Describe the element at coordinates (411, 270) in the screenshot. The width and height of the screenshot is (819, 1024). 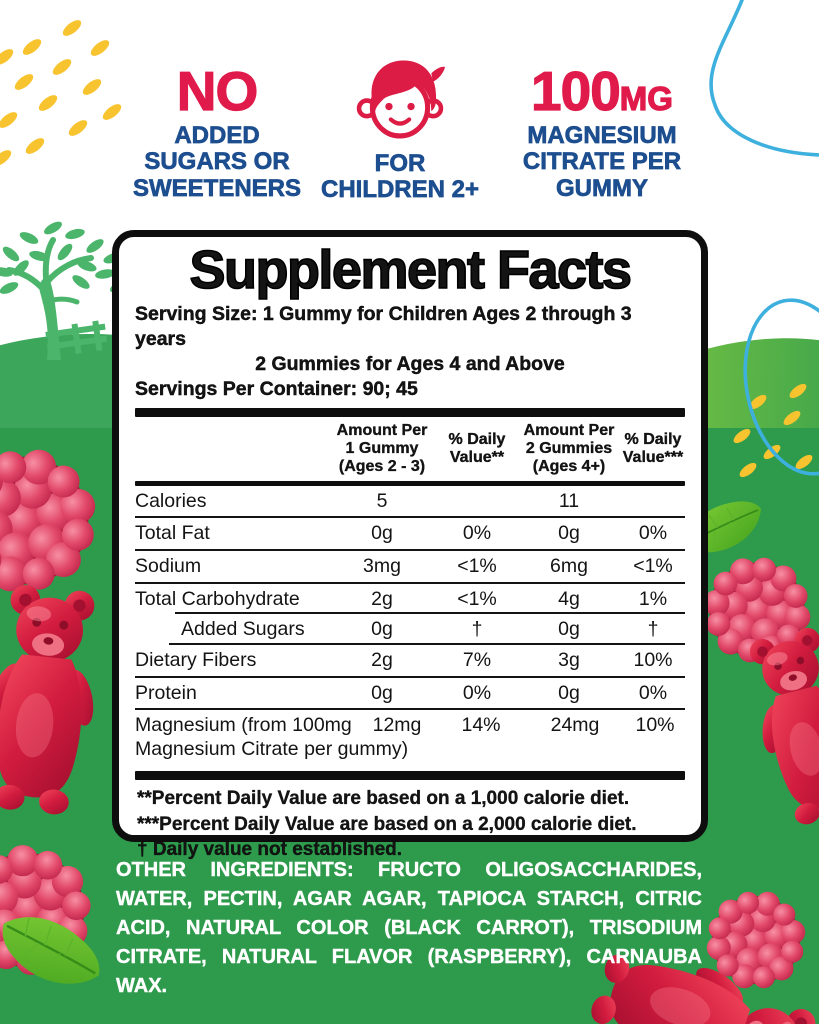
I see `panel-title: Supplement Facts` at that location.